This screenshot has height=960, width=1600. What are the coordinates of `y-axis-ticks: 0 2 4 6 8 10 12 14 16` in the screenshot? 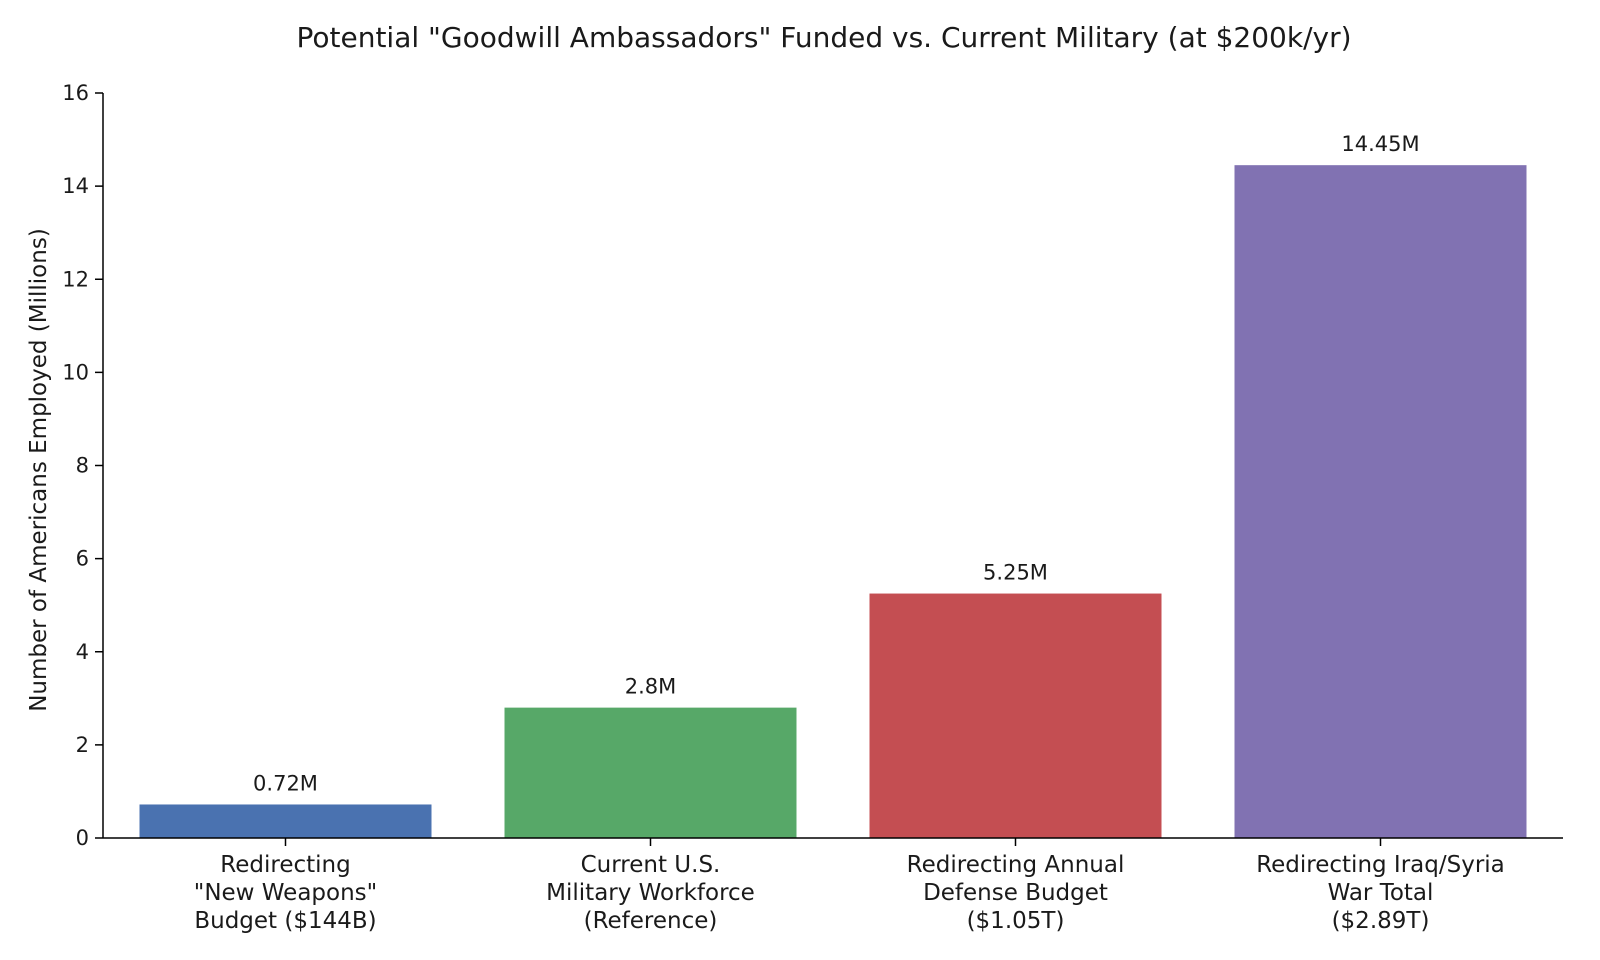 It's located at (82, 465).